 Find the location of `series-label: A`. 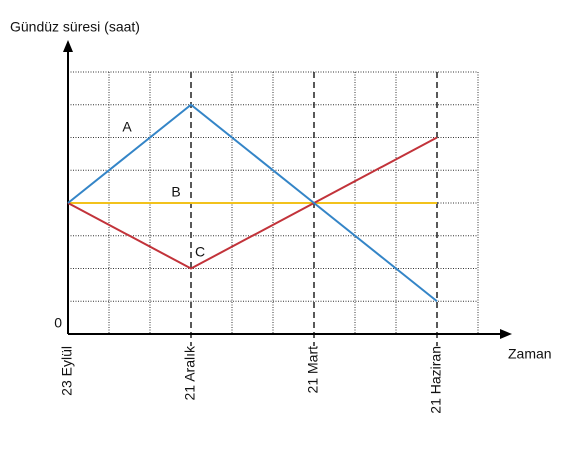

series-label: A is located at coordinates (127, 127).